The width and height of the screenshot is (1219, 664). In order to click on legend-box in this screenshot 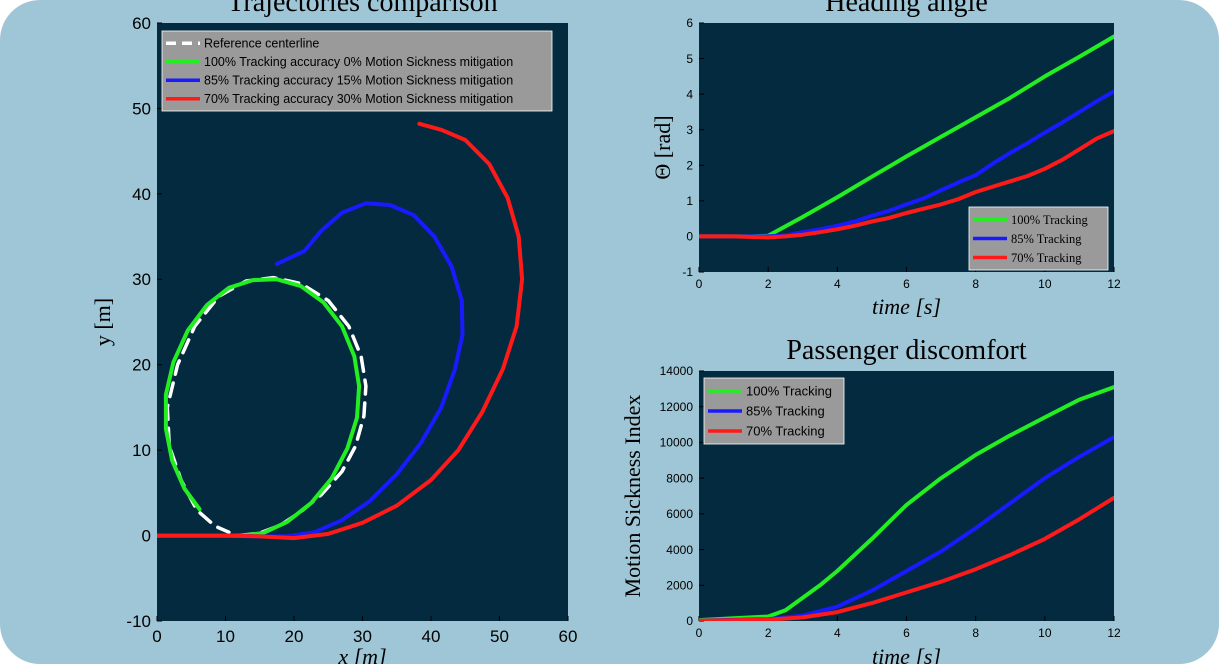, I will do `click(357, 71)`.